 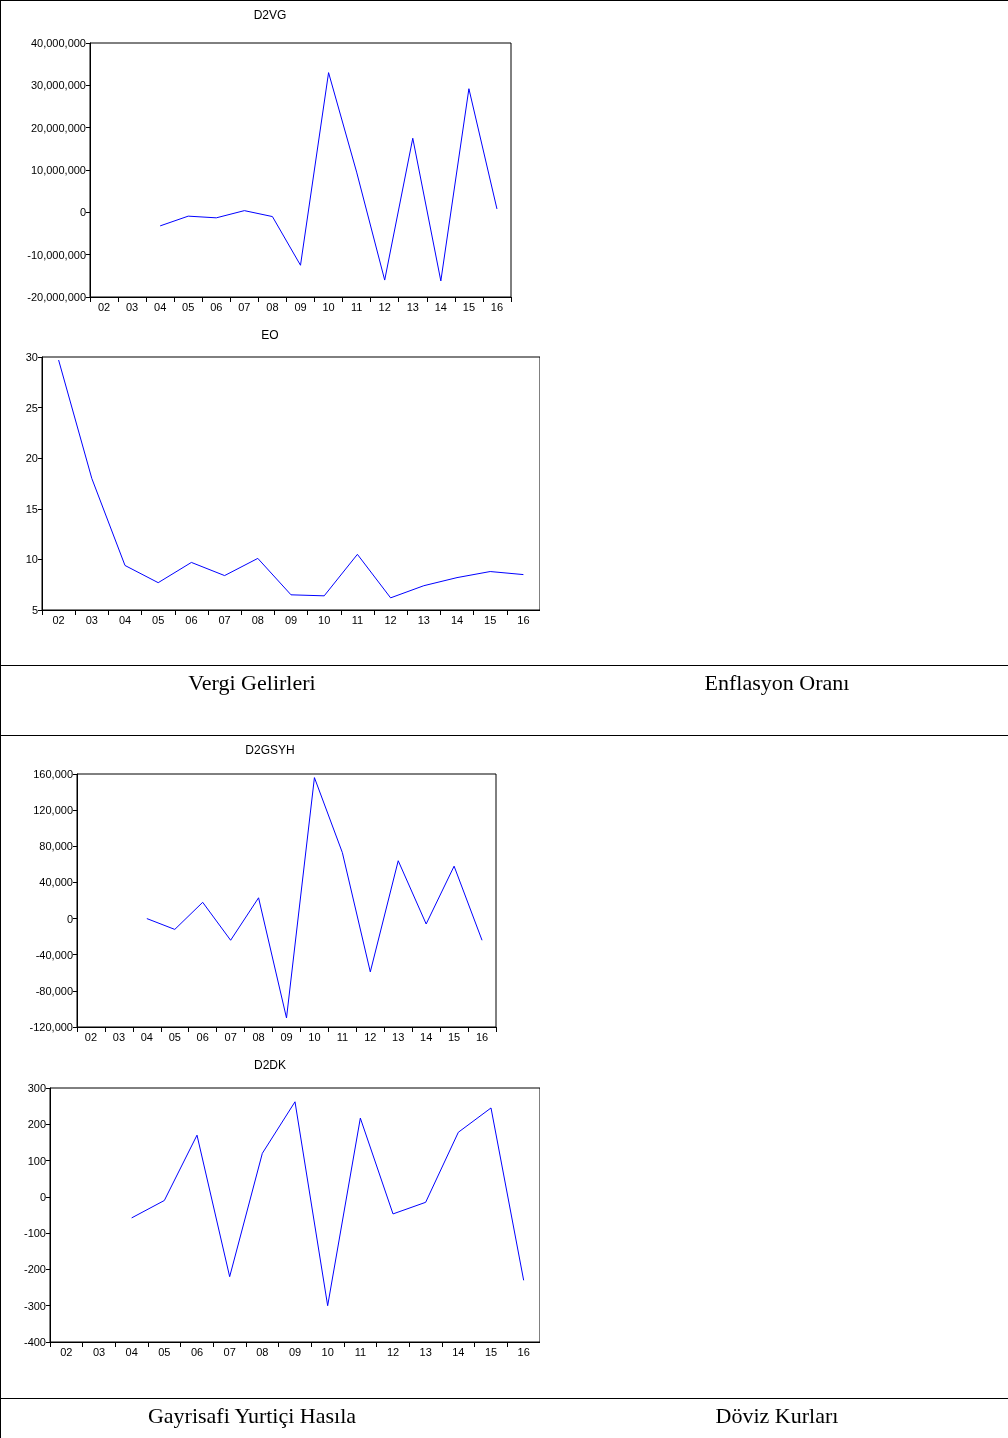 I want to click on y-tick-label: 20,000,000, so click(x=58, y=127).